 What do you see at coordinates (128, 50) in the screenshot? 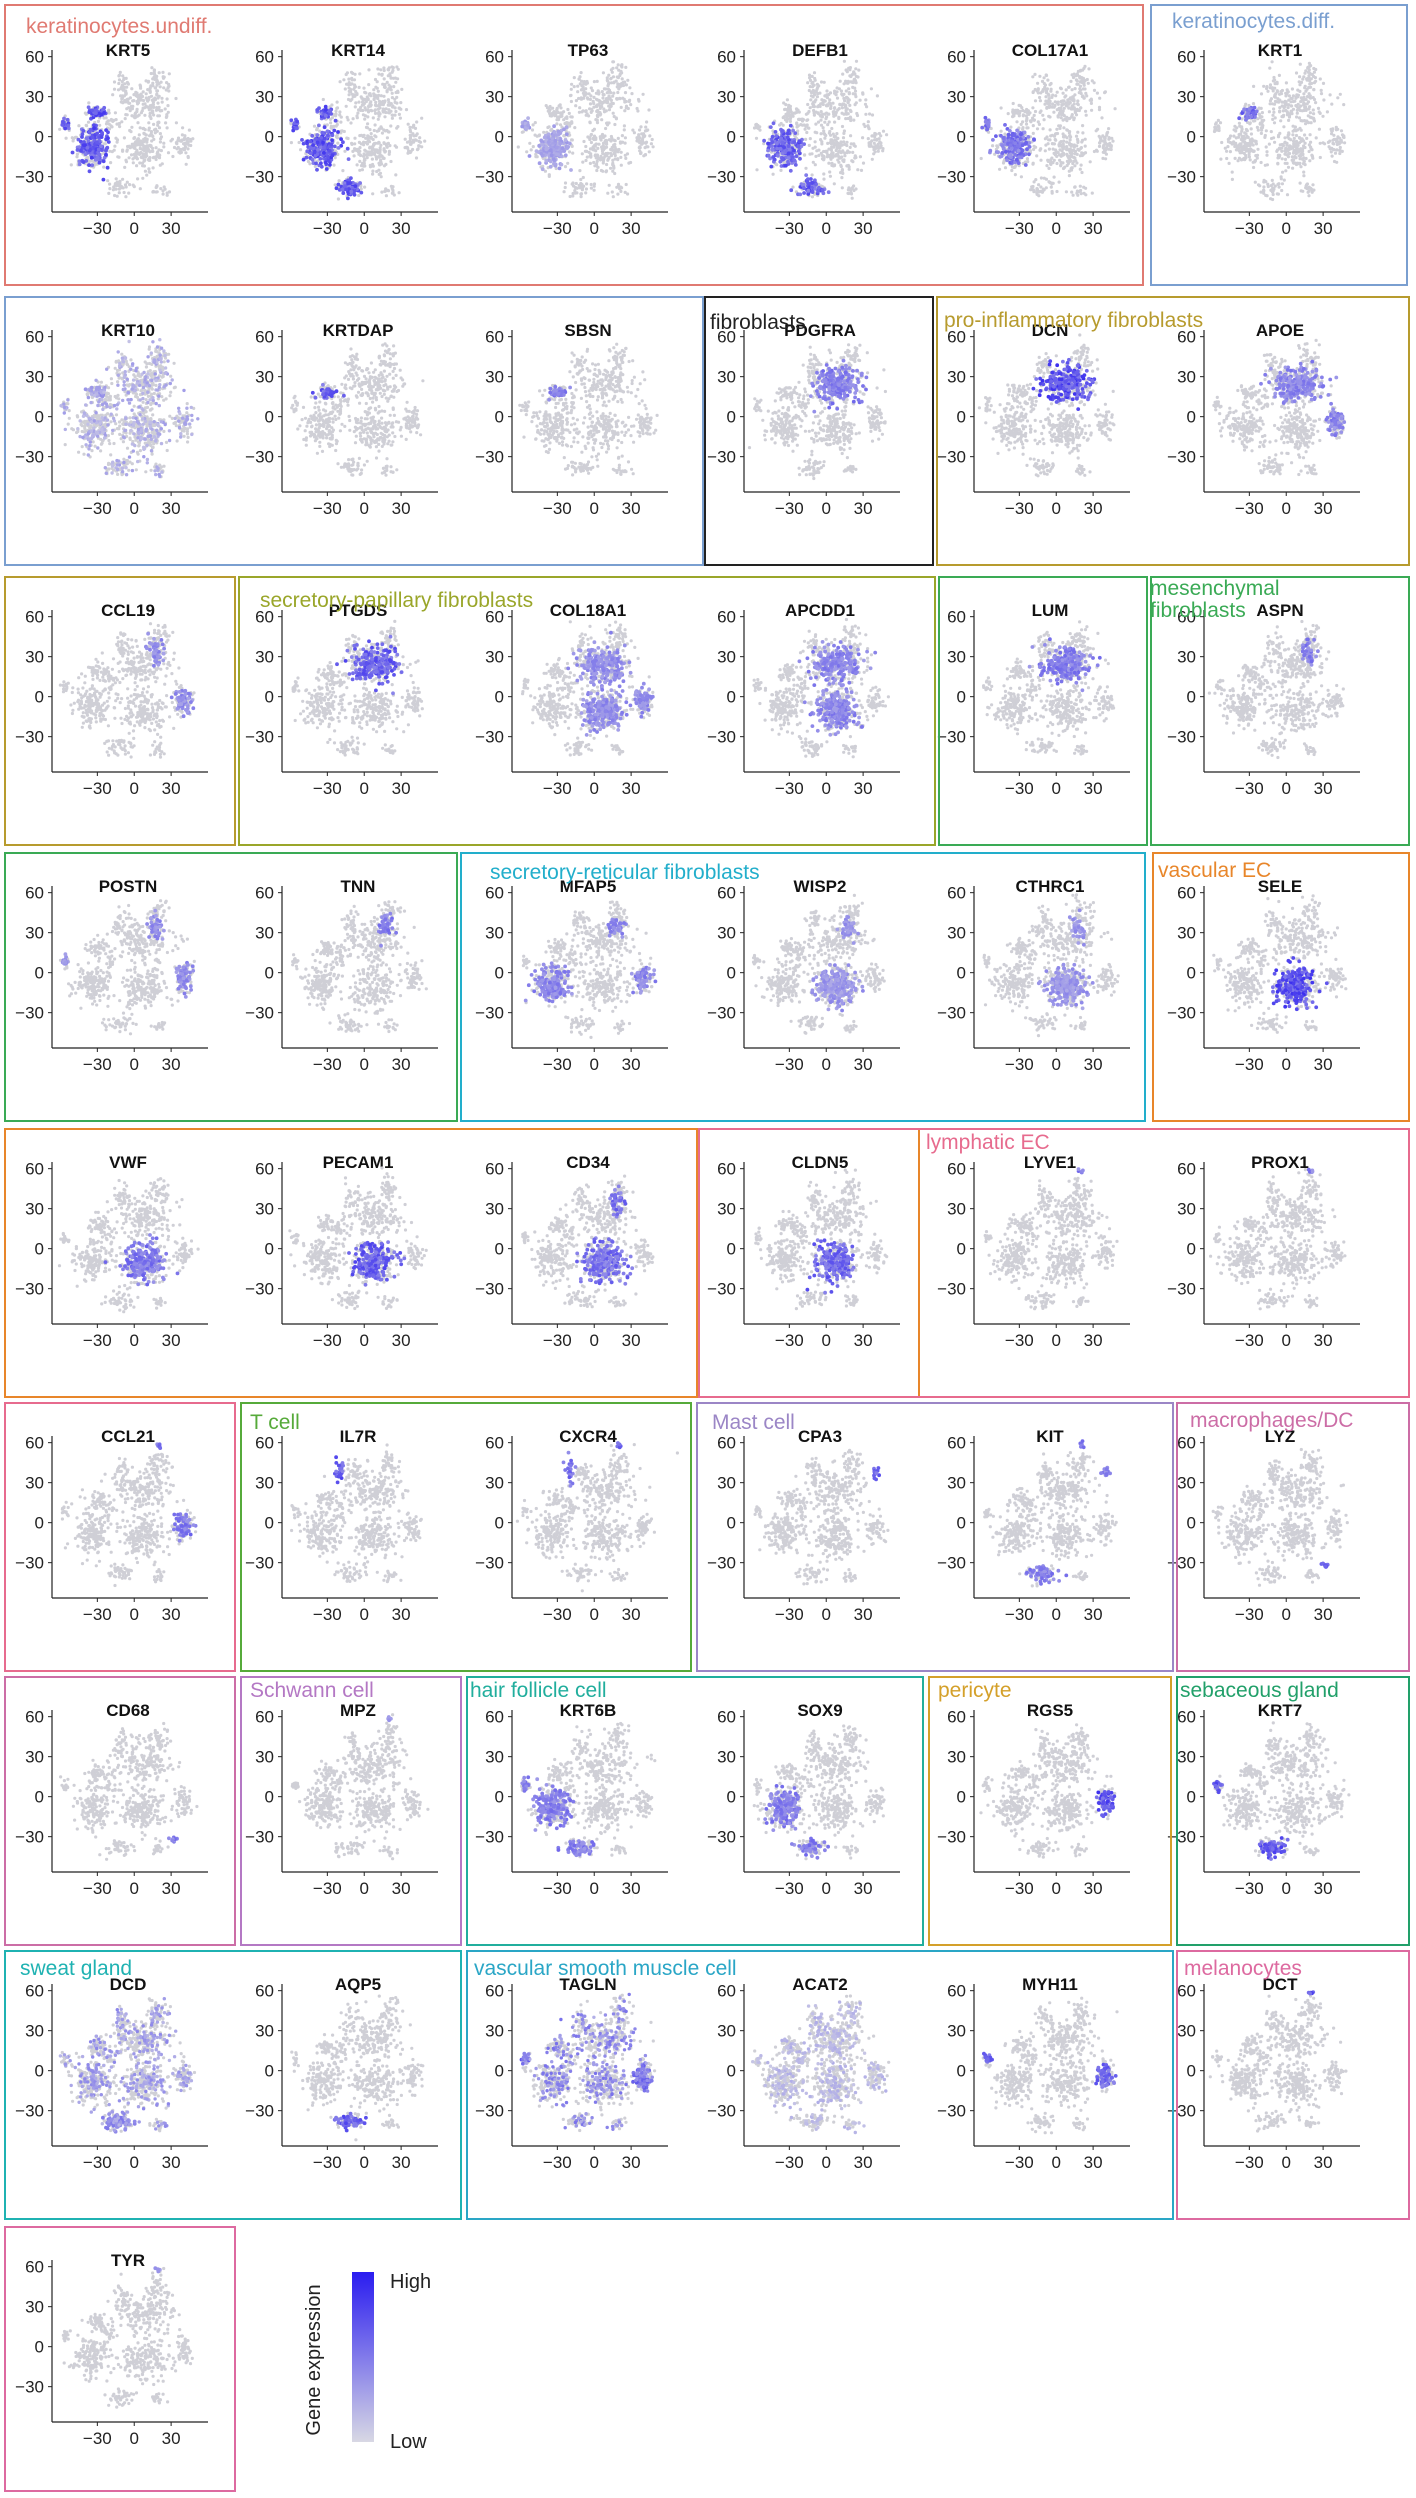
I see `panel-title: KRT5` at bounding box center [128, 50].